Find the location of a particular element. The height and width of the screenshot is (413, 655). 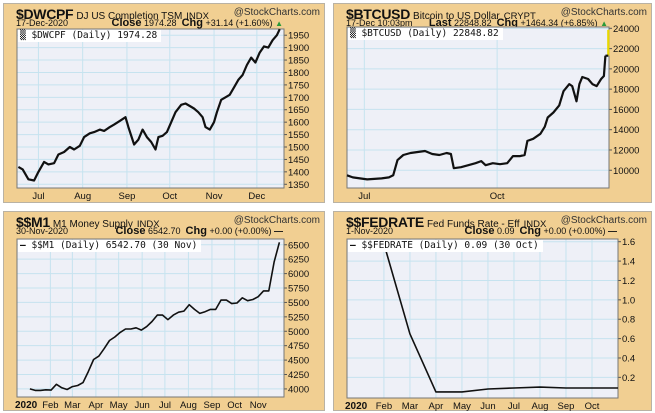

legend-text: $BTCUSD (Daily) 22848.82 is located at coordinates (430, 33).